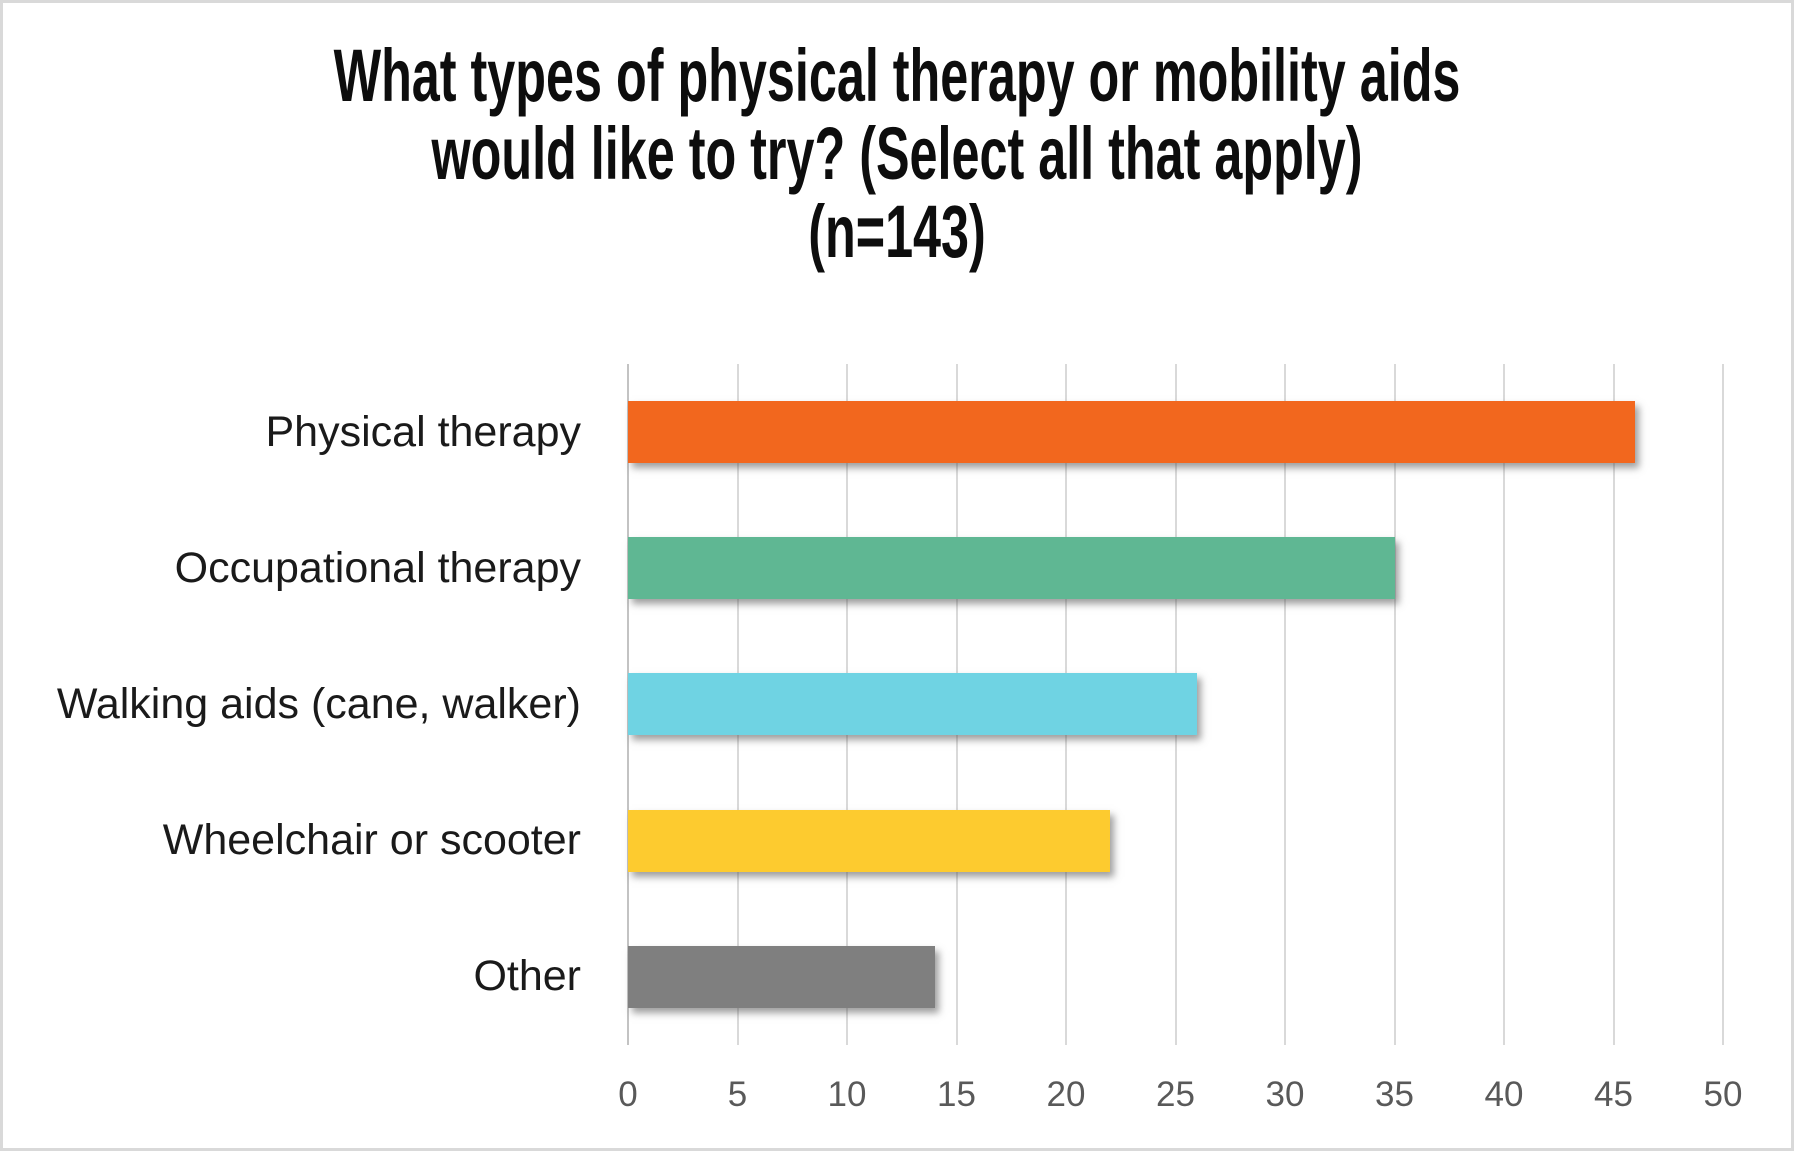  What do you see at coordinates (377, 567) in the screenshot?
I see `category-label-occupational-therapy: Occupational therapy` at bounding box center [377, 567].